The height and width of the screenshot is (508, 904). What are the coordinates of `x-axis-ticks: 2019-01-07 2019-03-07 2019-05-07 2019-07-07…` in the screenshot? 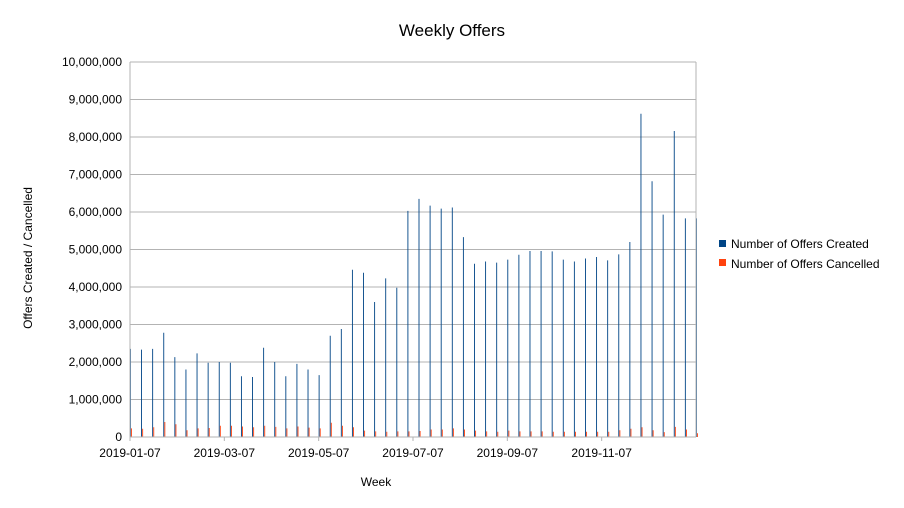 It's located at (365, 448).